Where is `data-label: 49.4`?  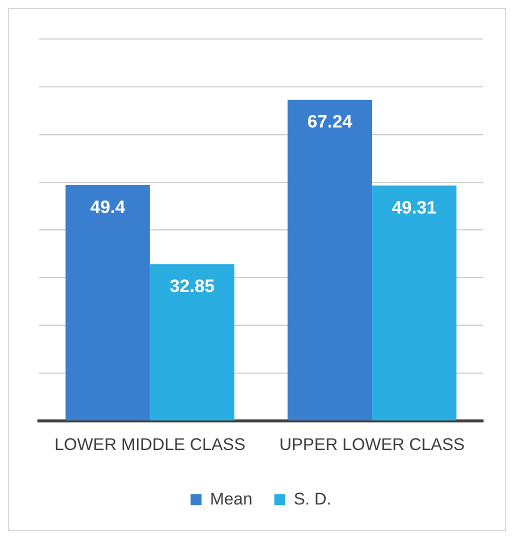
data-label: 49.4 is located at coordinates (108, 206).